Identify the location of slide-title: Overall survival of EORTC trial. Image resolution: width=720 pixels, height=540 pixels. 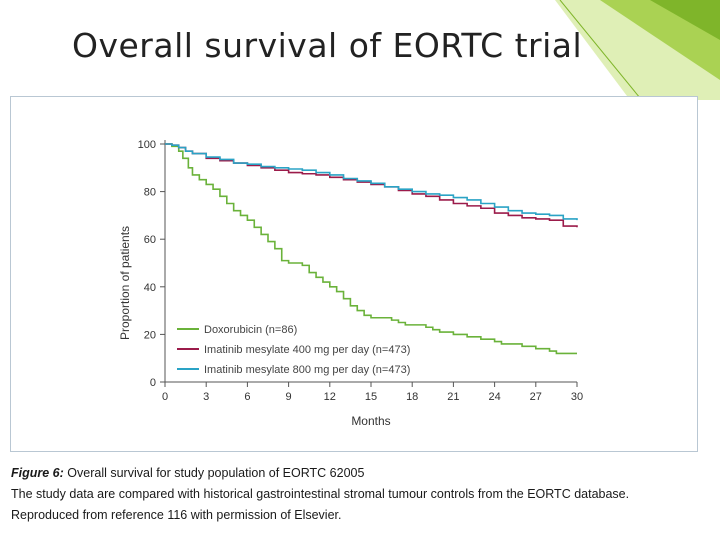
(327, 45).